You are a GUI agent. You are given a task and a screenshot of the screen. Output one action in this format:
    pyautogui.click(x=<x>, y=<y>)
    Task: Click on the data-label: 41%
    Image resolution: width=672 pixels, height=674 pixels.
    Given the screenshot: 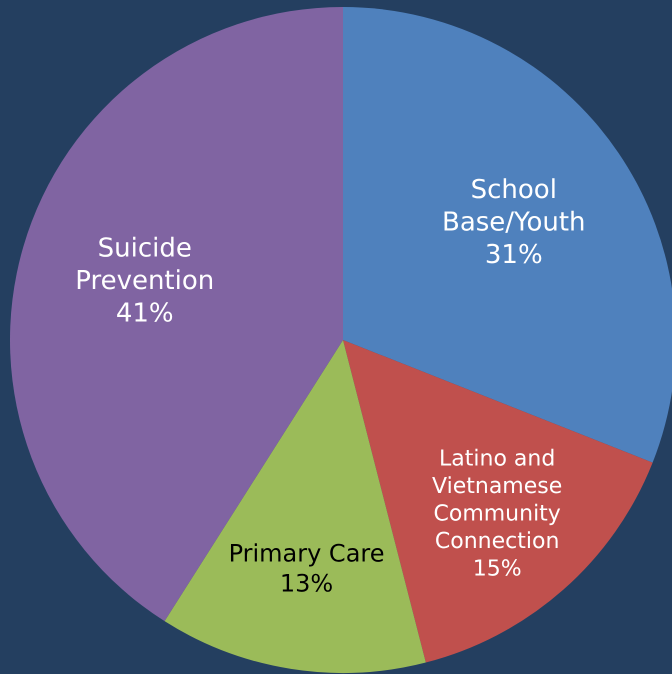 What is the action you would take?
    pyautogui.click(x=145, y=313)
    